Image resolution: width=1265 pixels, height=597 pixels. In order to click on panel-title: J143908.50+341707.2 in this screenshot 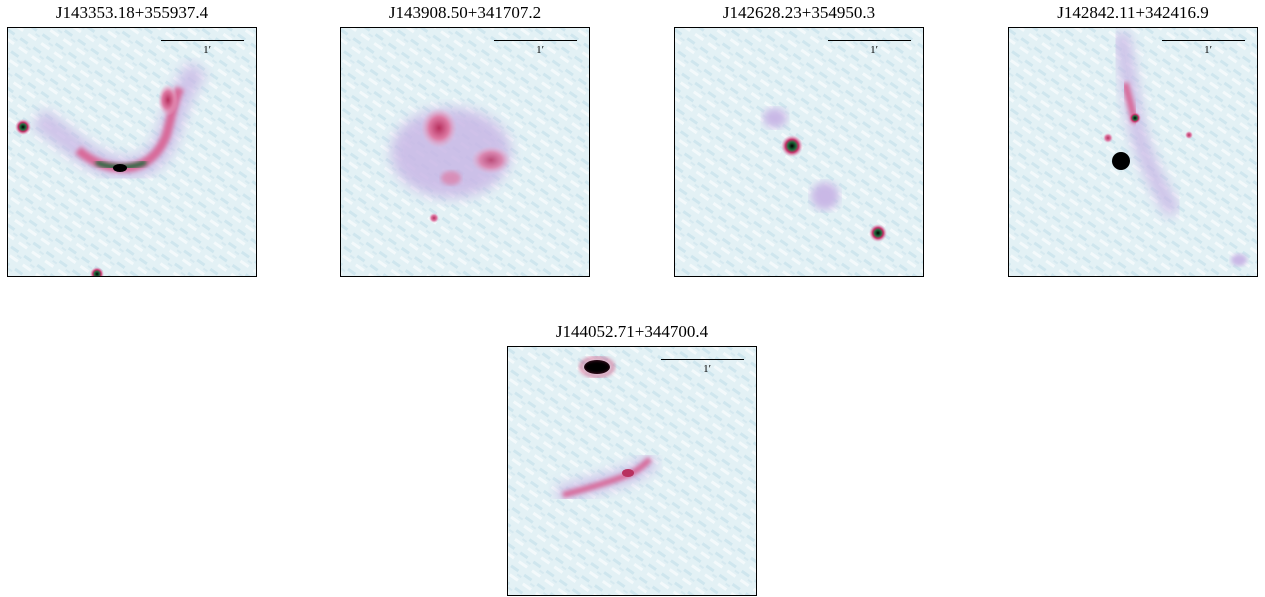, I will do `click(465, 12)`.